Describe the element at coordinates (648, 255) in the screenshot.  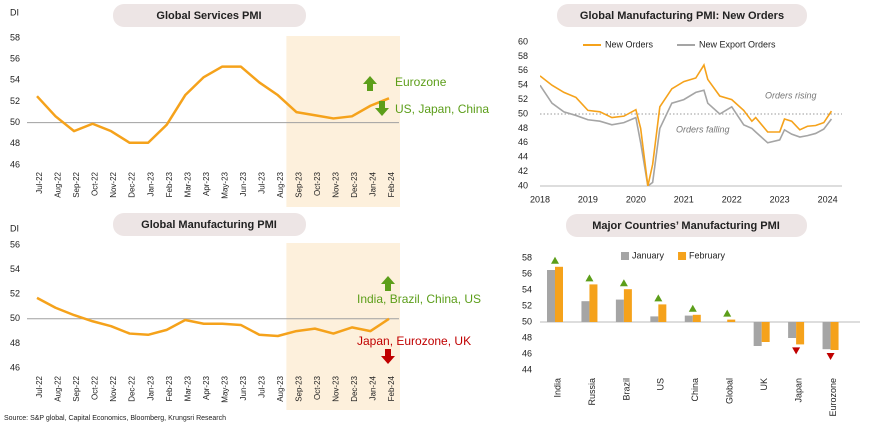
I see `legend-label: January` at that location.